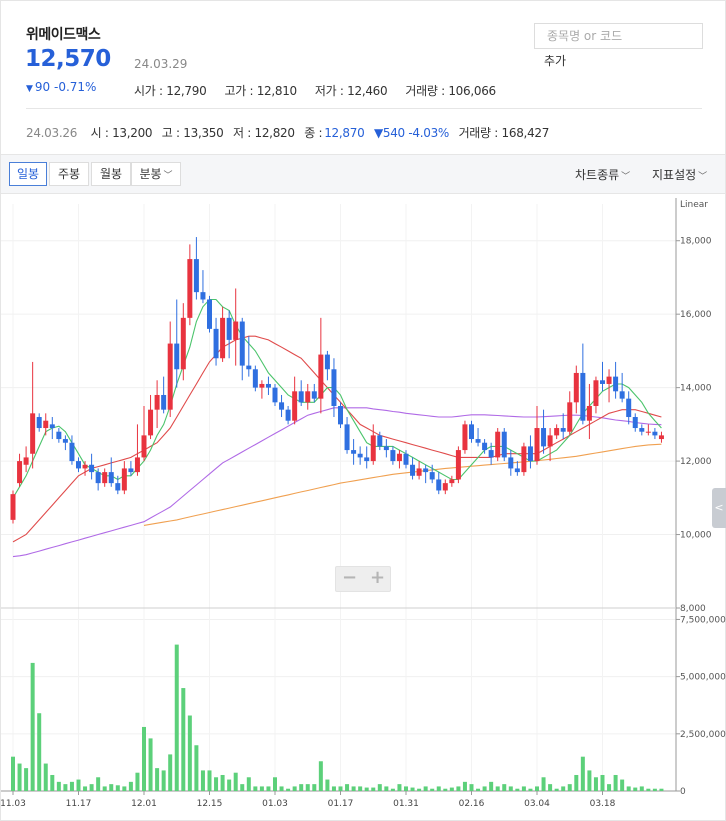 This screenshot has width=726, height=821. I want to click on zoom-in-button: +, so click(377, 577).